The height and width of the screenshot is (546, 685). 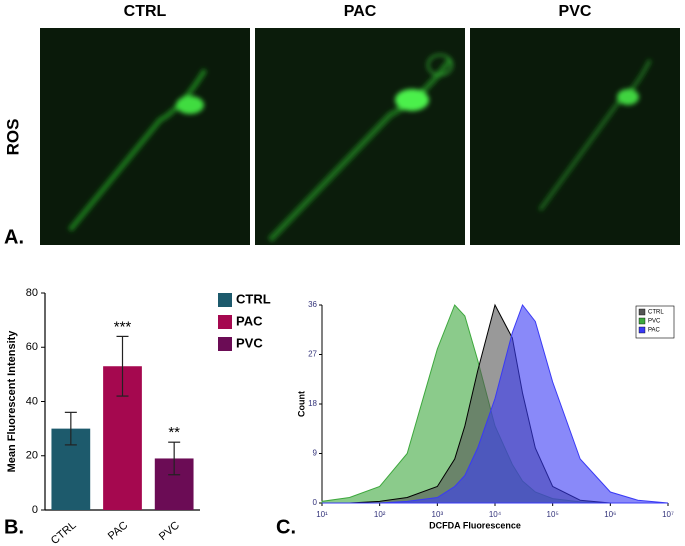 I want to click on x-tick-label: 10², so click(x=380, y=514).